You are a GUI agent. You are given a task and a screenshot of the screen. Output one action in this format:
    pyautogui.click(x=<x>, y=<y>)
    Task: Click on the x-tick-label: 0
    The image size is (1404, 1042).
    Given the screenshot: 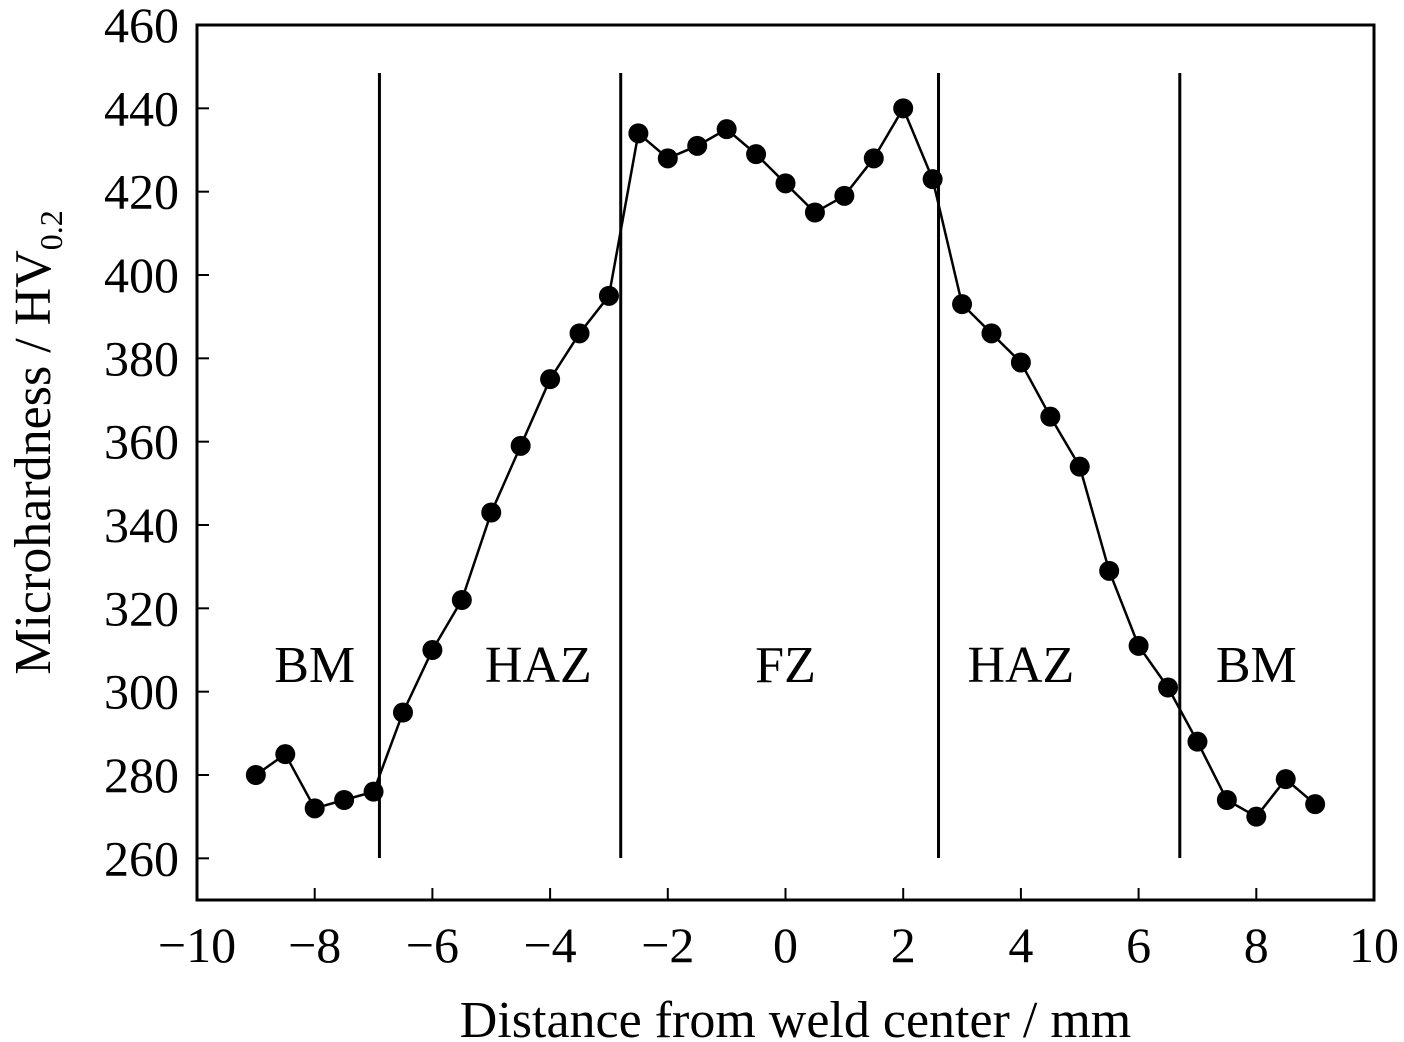 What is the action you would take?
    pyautogui.click(x=785, y=945)
    